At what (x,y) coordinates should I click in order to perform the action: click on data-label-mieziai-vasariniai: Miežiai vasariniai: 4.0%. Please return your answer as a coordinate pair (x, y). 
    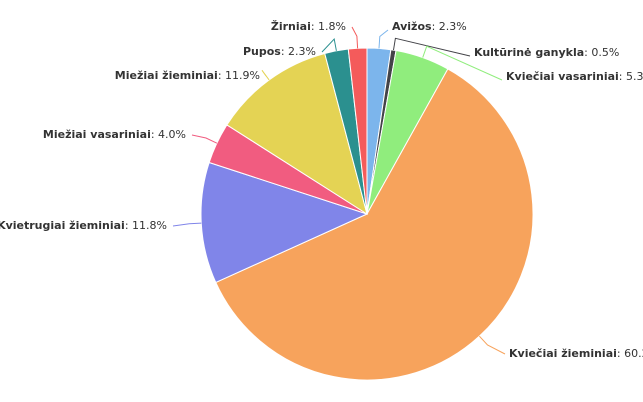
    Looking at the image, I should click on (114, 134).